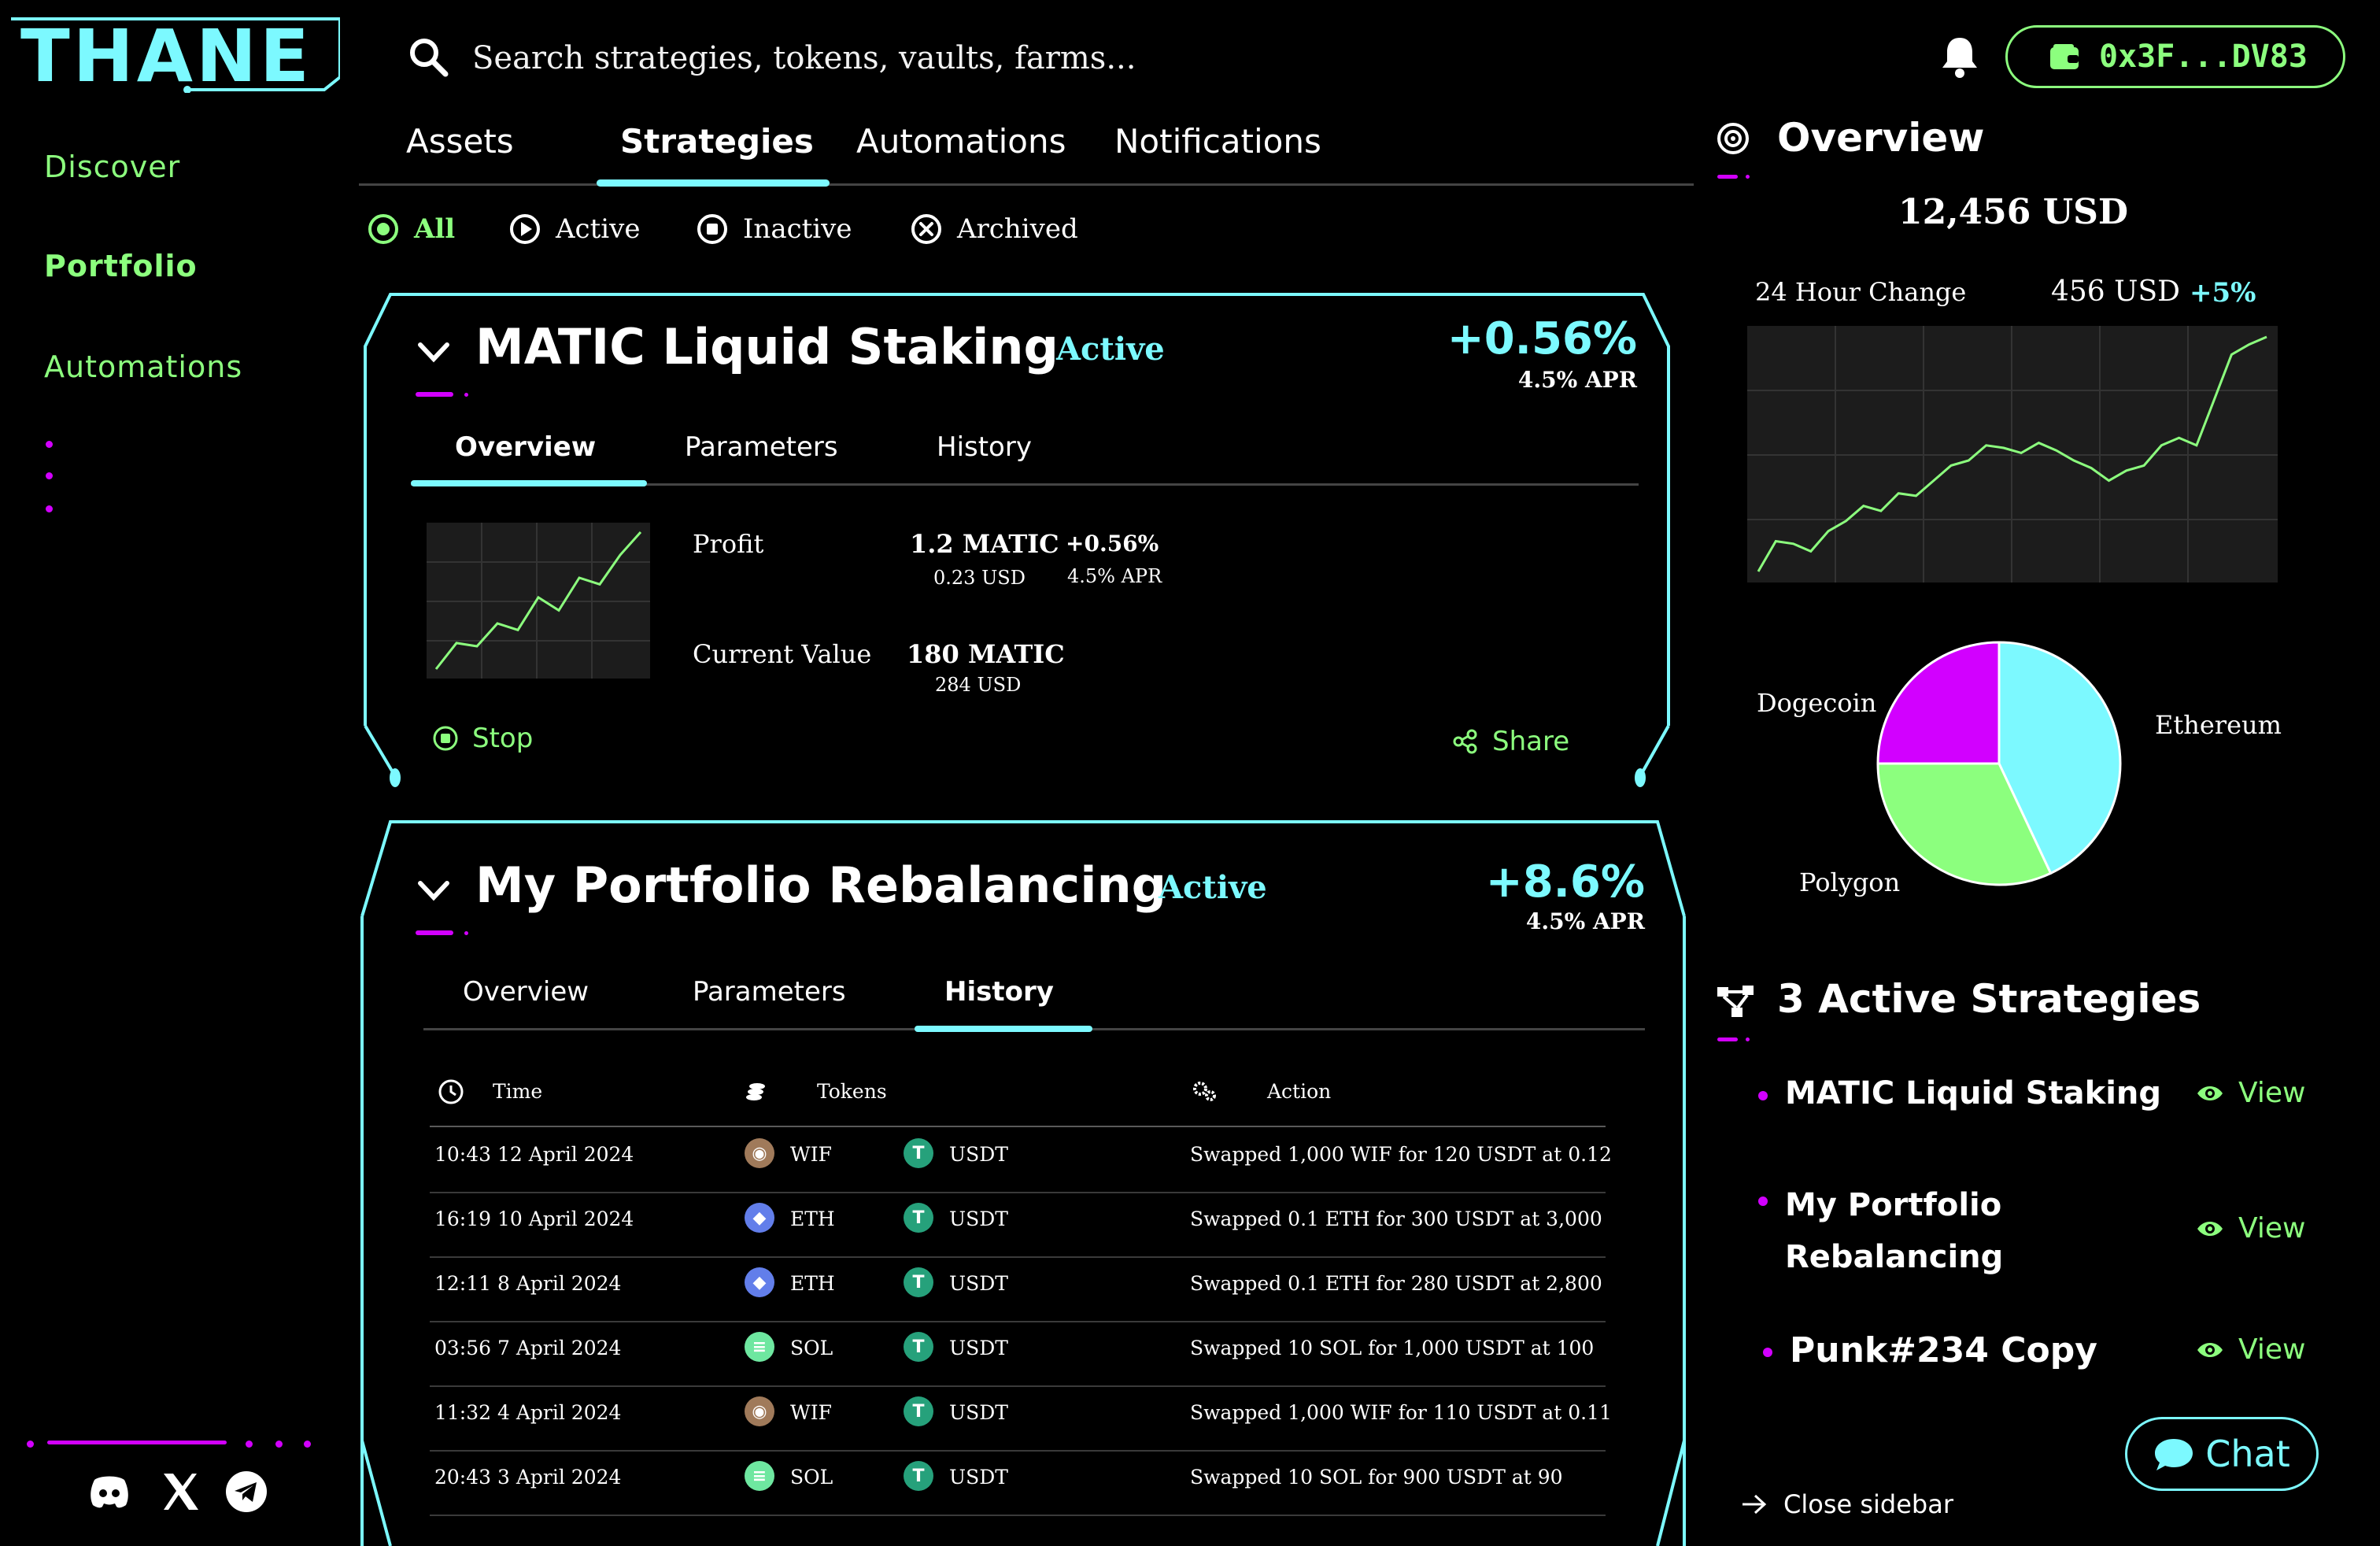 The image size is (2380, 1546). I want to click on history-action: Swapped 10 SOL for 900 USDT at 90, so click(1376, 1477).